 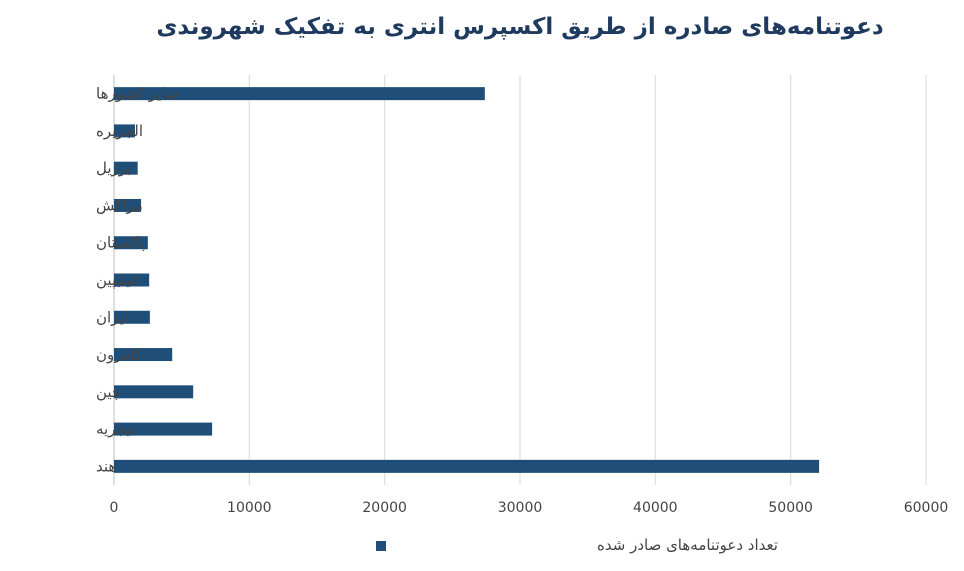 I want to click on x-tick-label: 10000, so click(x=249, y=508).